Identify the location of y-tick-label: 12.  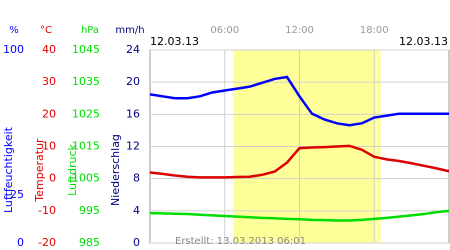
(133, 146).